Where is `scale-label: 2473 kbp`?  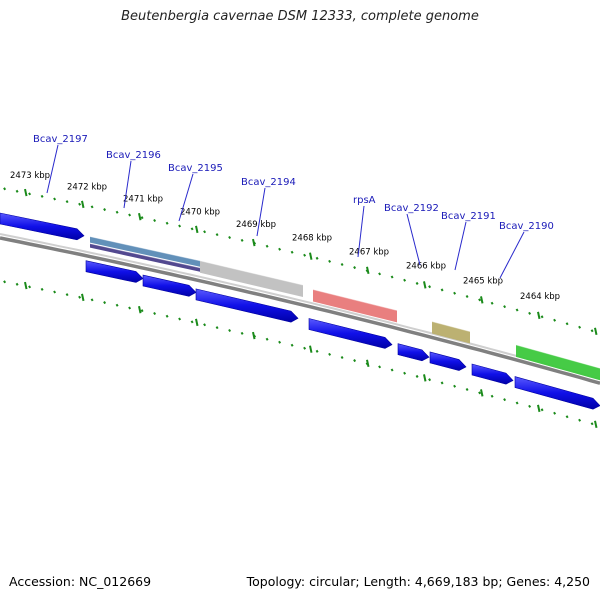
scale-label: 2473 kbp is located at coordinates (30, 176).